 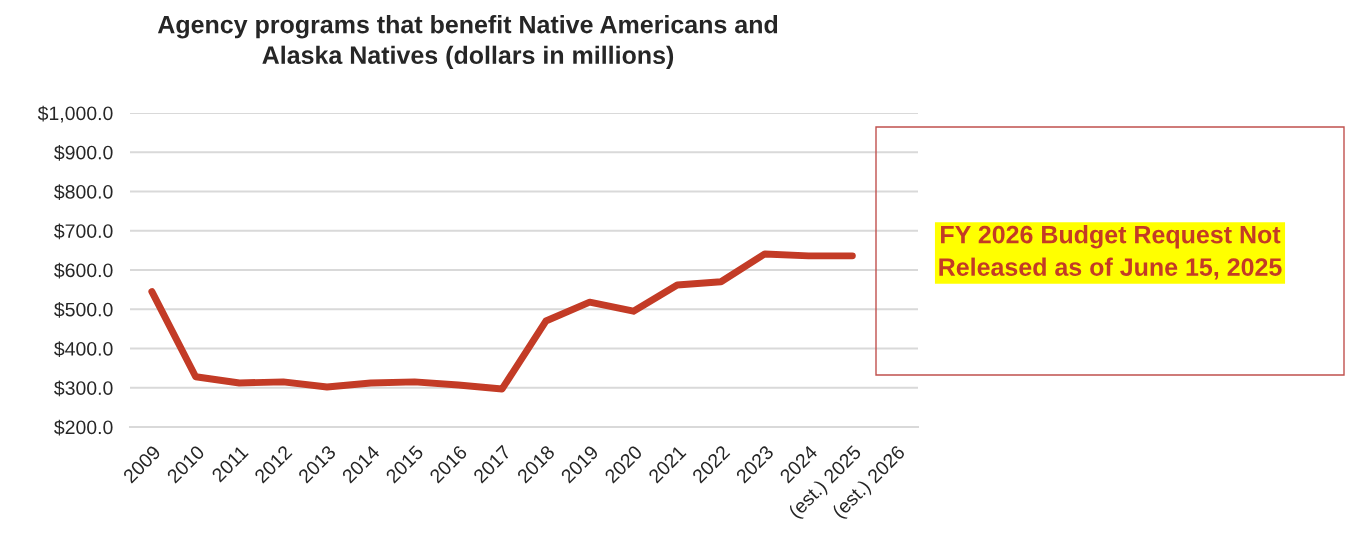 I want to click on y-tick-label: $200.0, so click(x=83, y=427).